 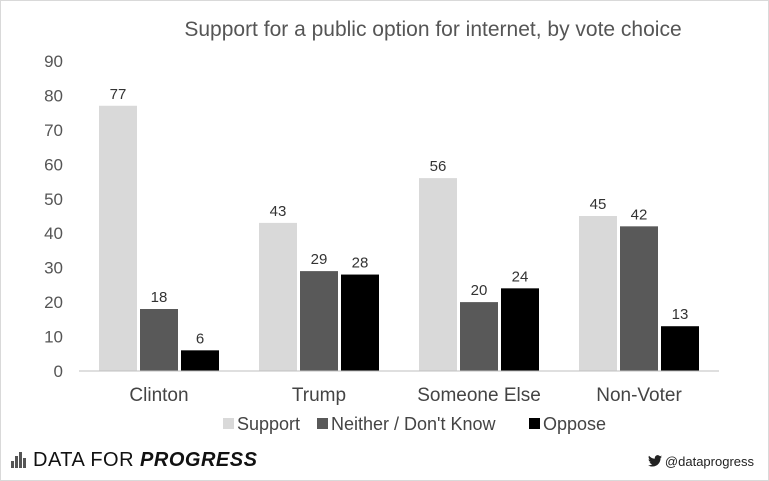 I want to click on y-tick-label: 60, so click(x=53, y=164).